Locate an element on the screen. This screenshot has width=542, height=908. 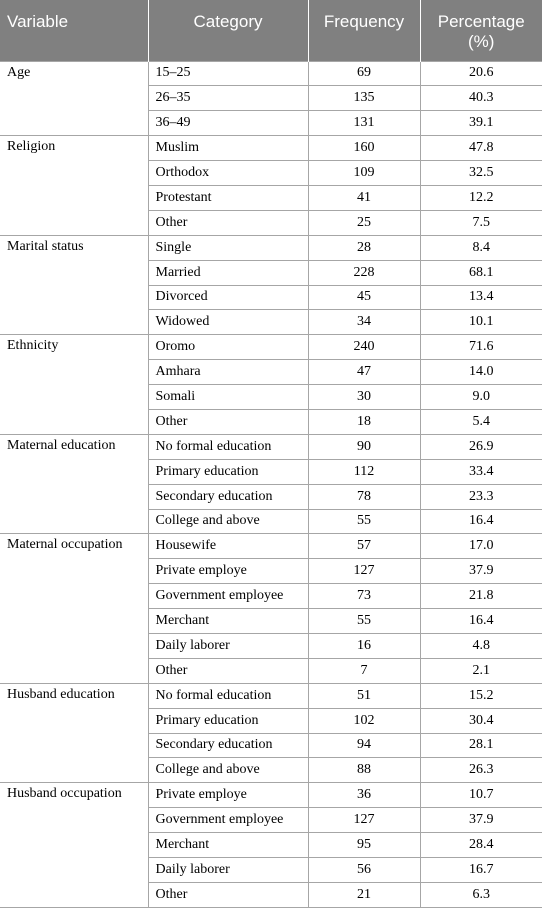
table-row: Secondary education 78 23.3 is located at coordinates (271, 496).